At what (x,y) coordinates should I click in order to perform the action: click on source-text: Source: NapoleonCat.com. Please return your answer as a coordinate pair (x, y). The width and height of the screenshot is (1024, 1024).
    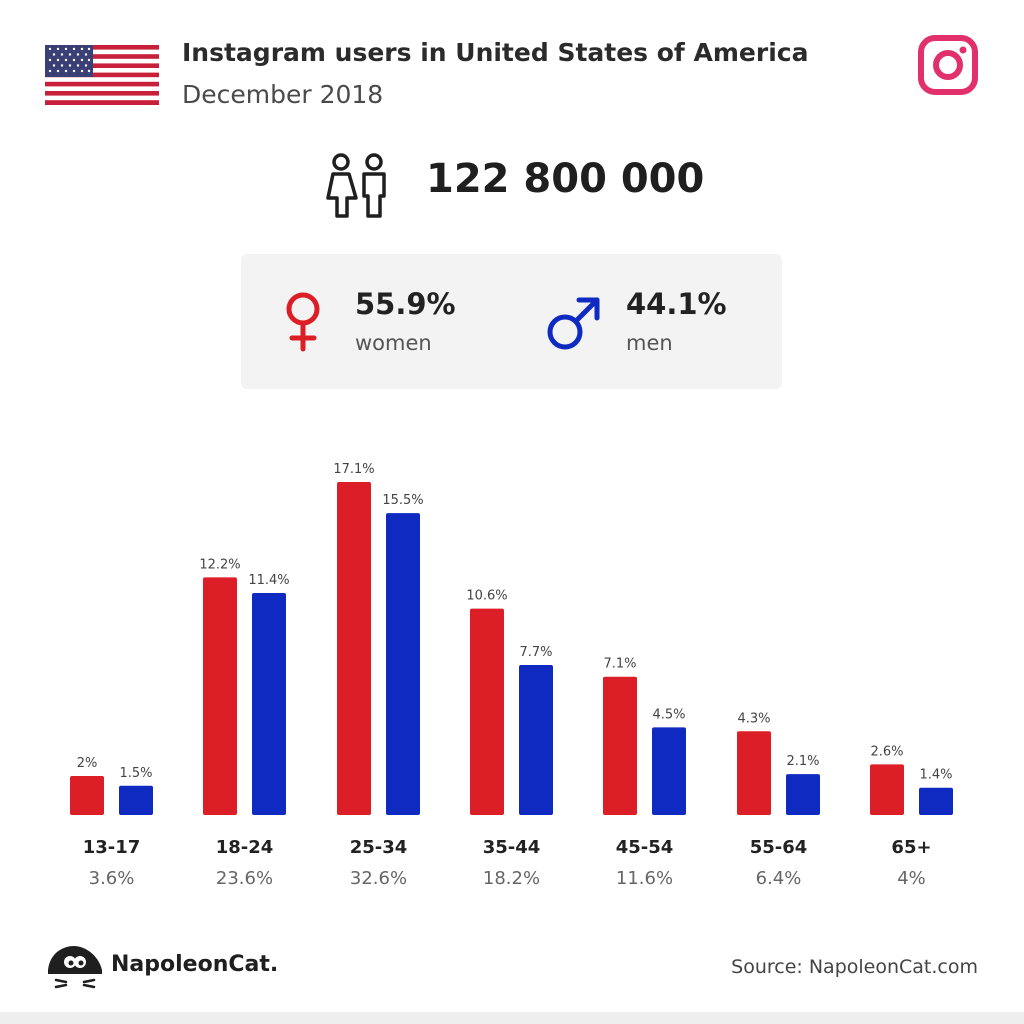
    Looking at the image, I should click on (854, 967).